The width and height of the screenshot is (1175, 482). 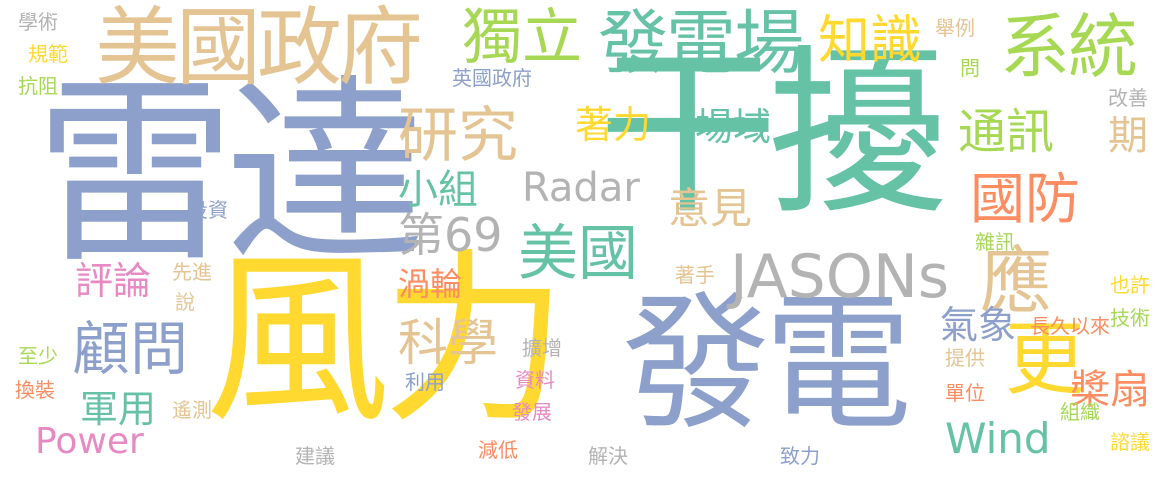 I want to click on word: 建議, so click(x=315, y=456).